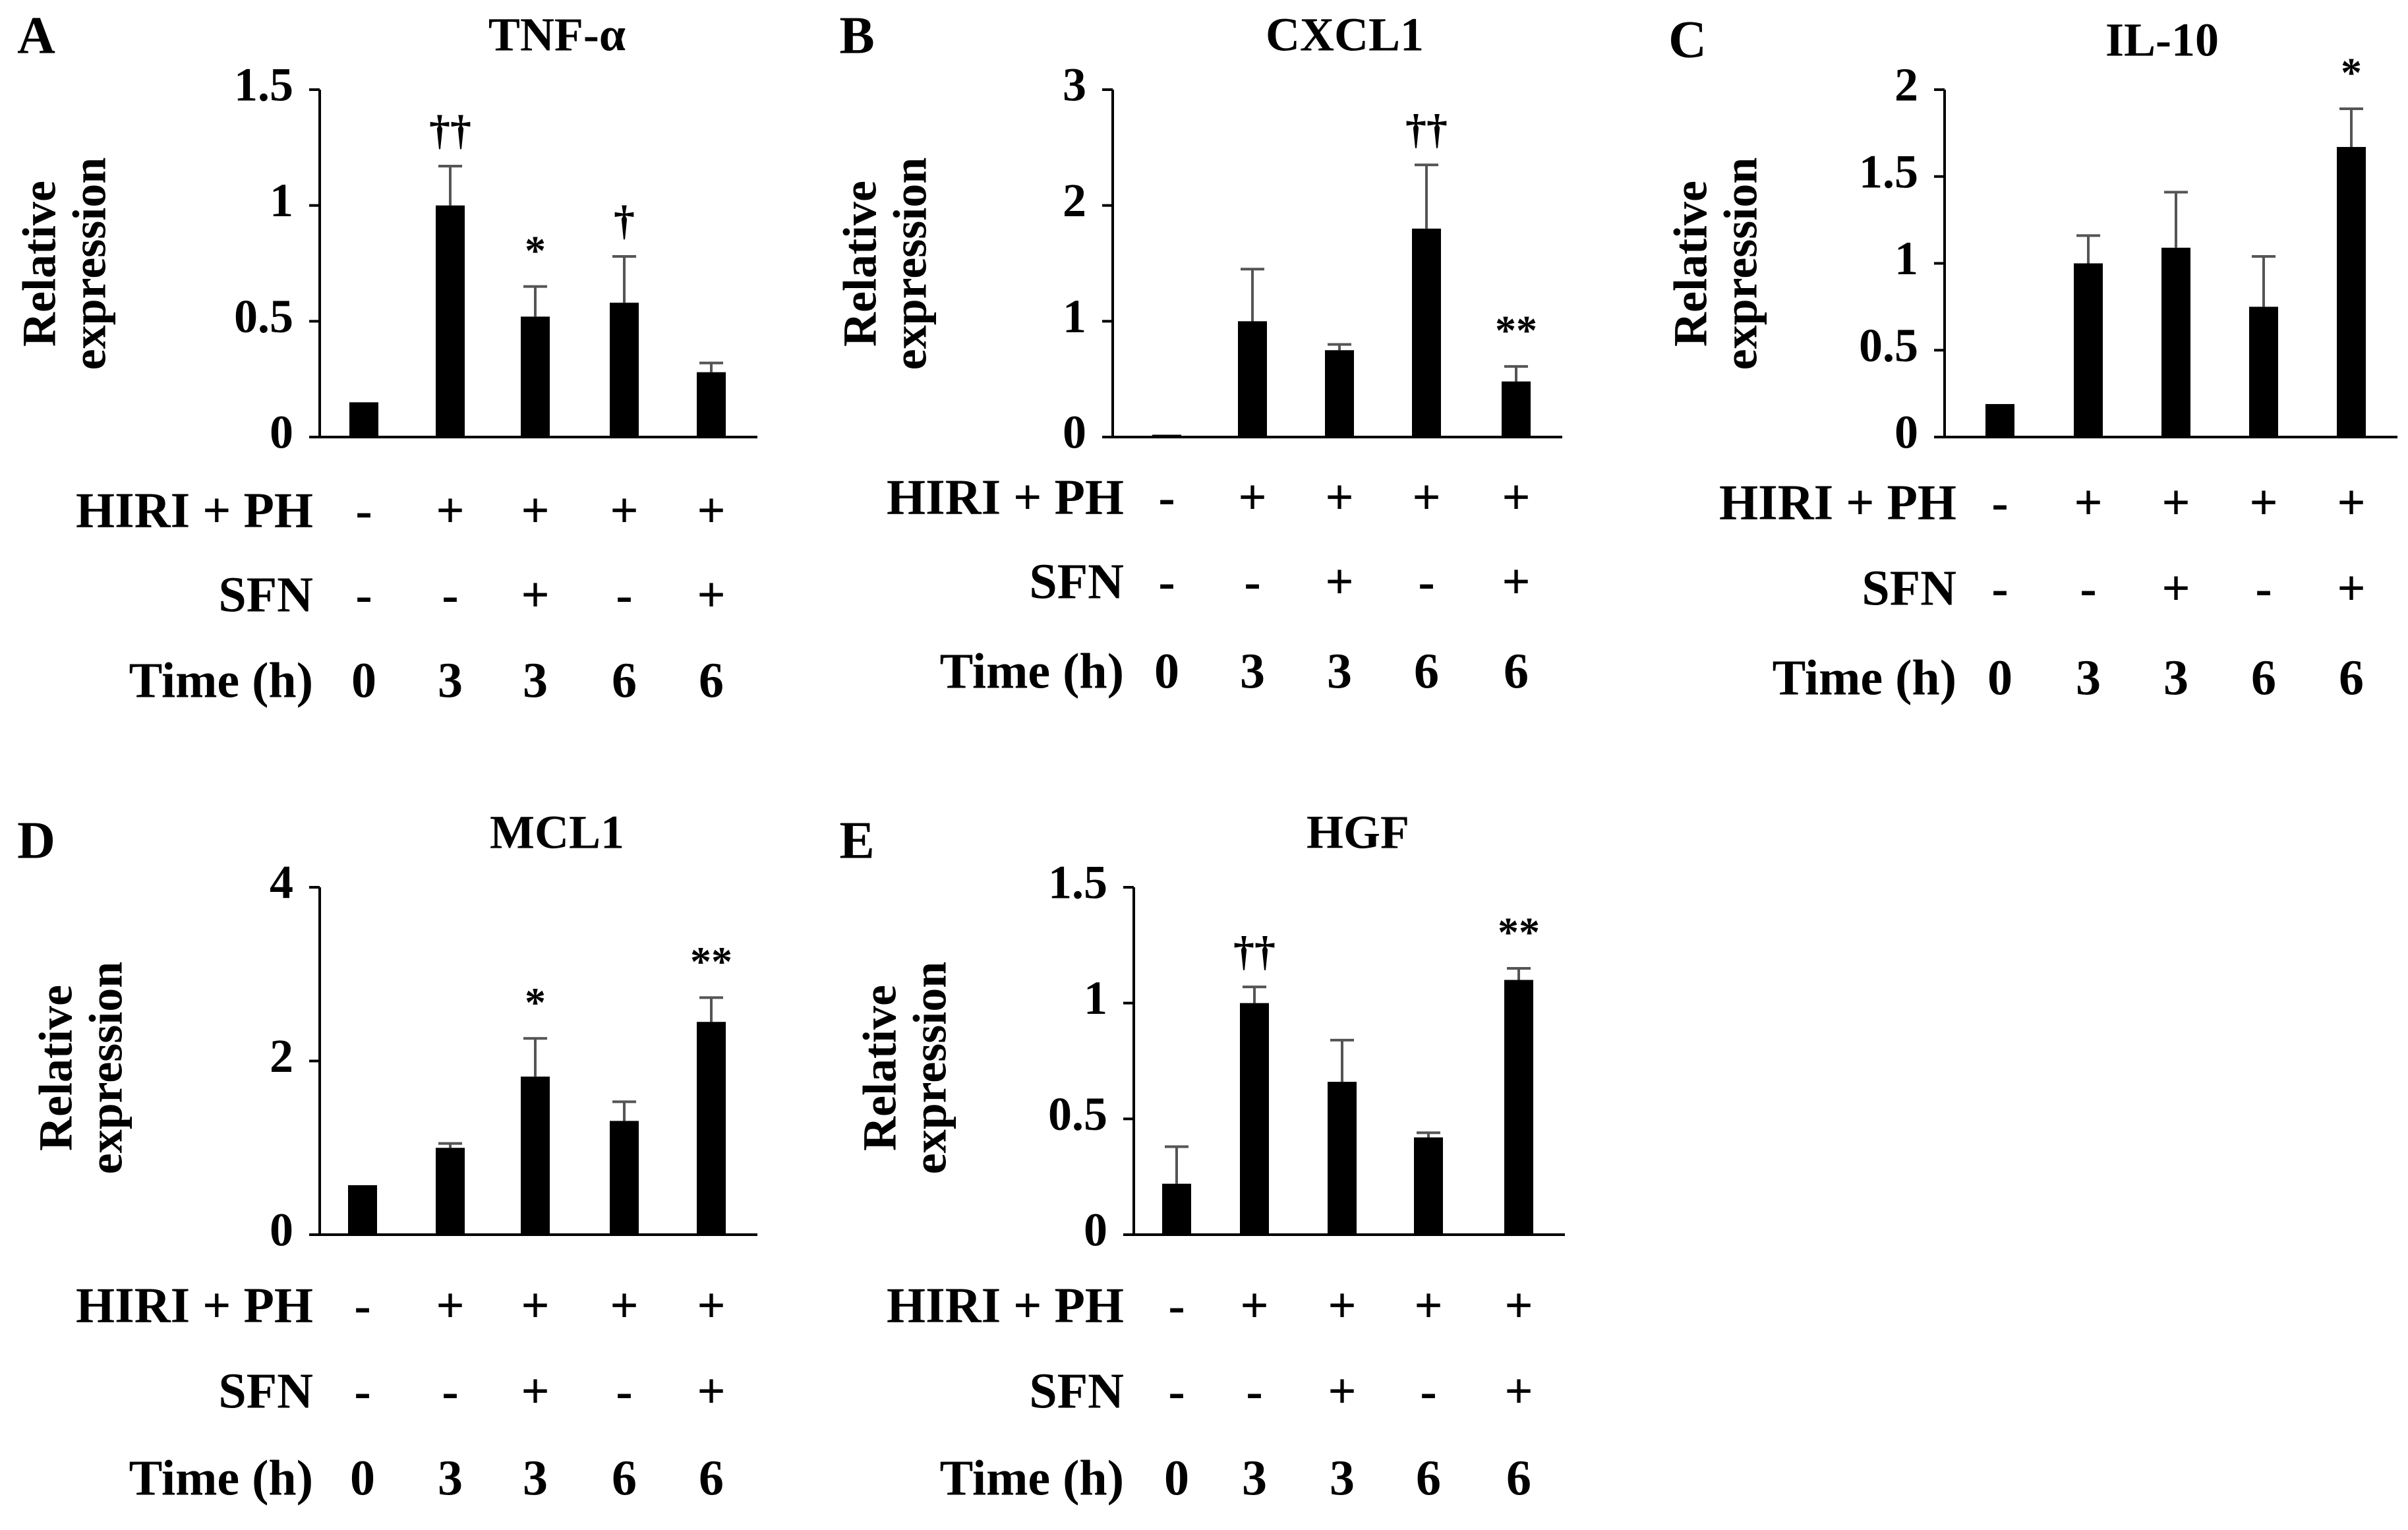 The height and width of the screenshot is (1530, 2408). I want to click on chart-title: CXCL1, so click(1345, 35).